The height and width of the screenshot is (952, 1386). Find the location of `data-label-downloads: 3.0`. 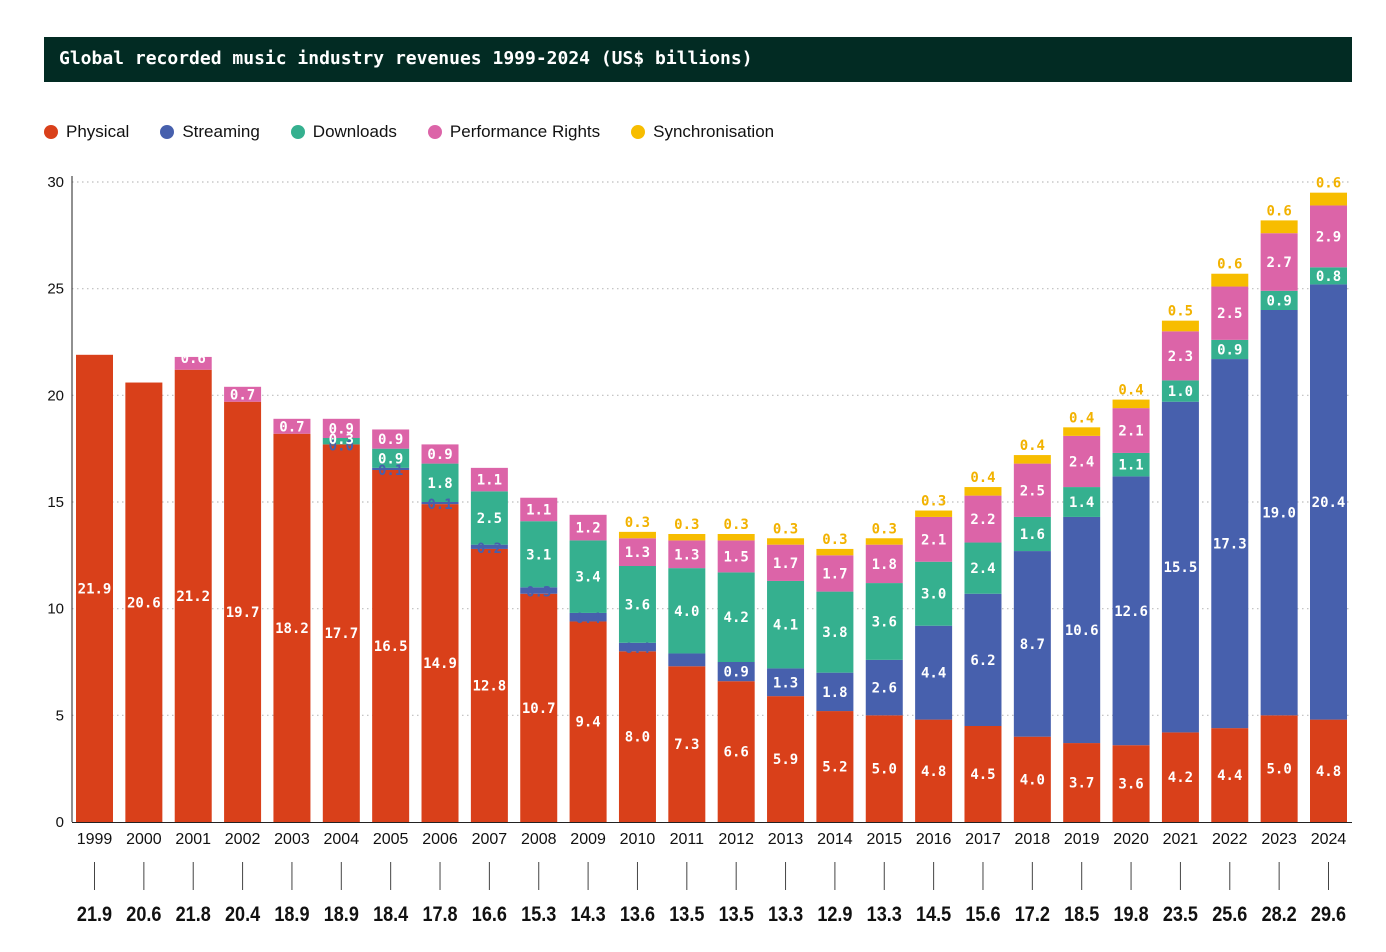

data-label-downloads: 3.0 is located at coordinates (933, 595).